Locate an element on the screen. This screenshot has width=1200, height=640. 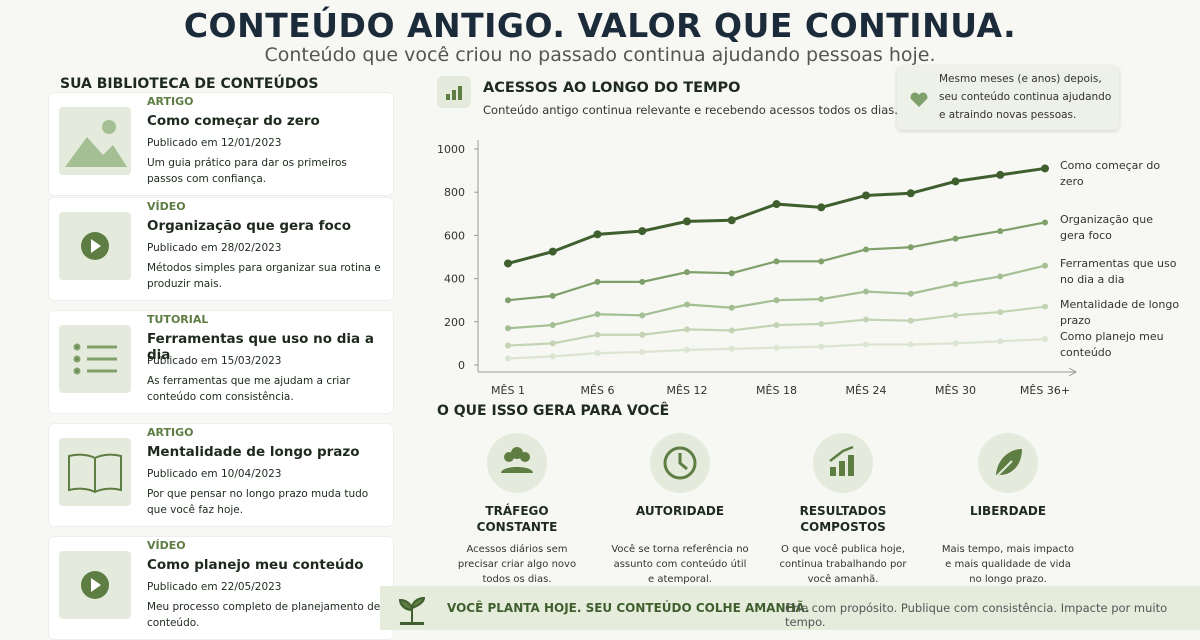
card-date: Publicado em 28/02/2023 is located at coordinates (214, 248).